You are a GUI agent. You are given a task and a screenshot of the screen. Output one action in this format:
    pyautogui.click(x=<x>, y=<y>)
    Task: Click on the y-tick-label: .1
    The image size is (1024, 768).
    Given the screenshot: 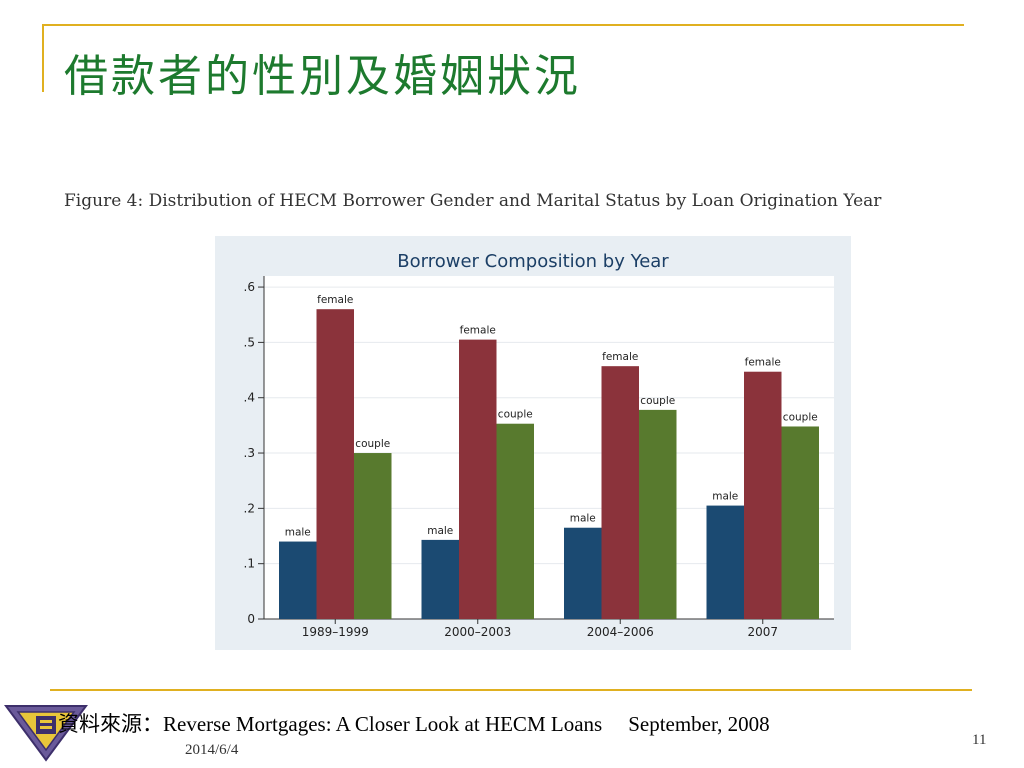 What is the action you would take?
    pyautogui.click(x=249, y=564)
    